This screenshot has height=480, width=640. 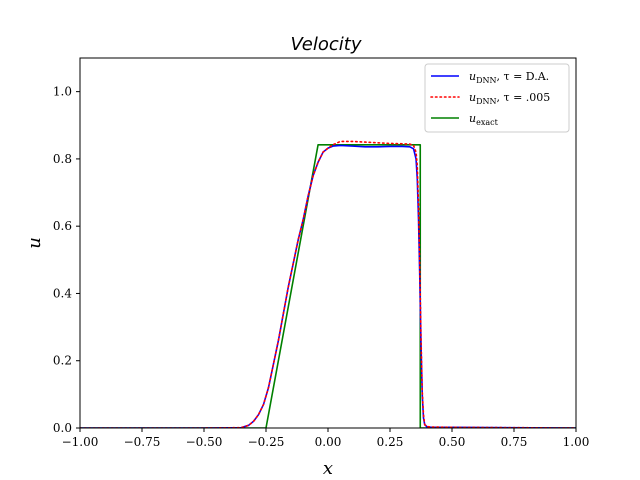 I want to click on legend-entry-exact: uexact, so click(x=465, y=119).